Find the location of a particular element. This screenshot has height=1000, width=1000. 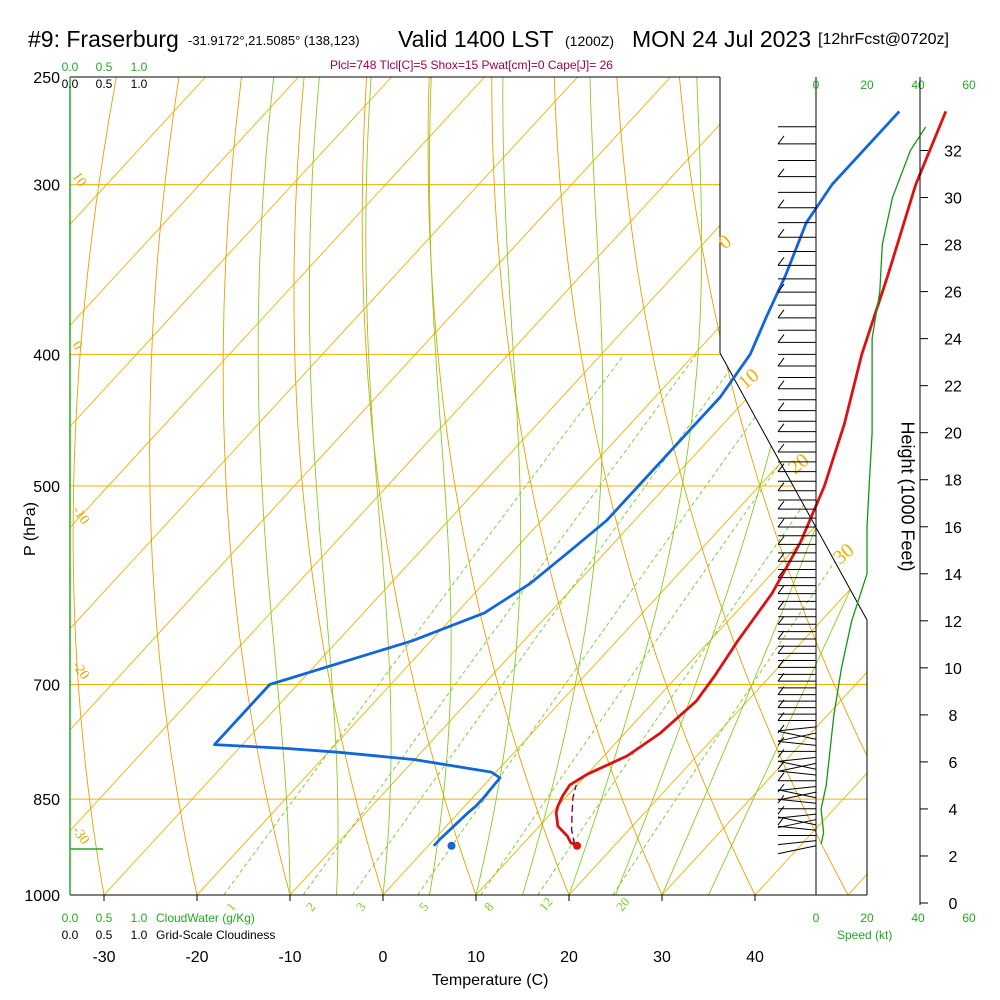

forecast-label: [12hrFcst@0720z] is located at coordinates (883, 39).